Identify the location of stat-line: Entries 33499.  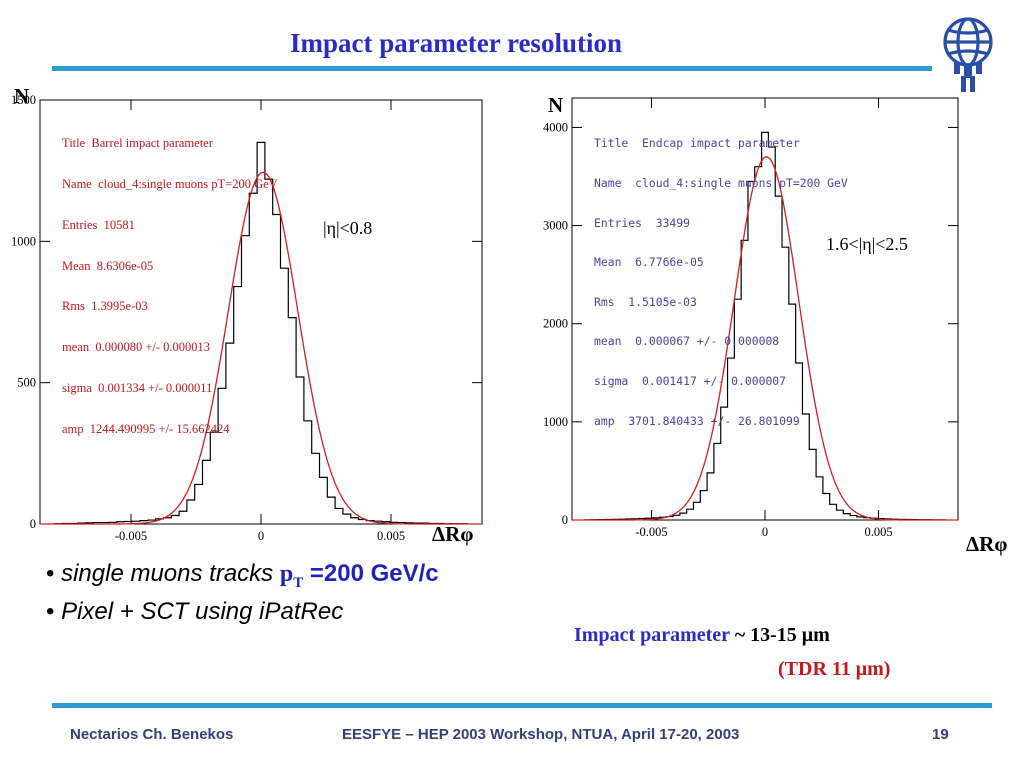
(642, 222).